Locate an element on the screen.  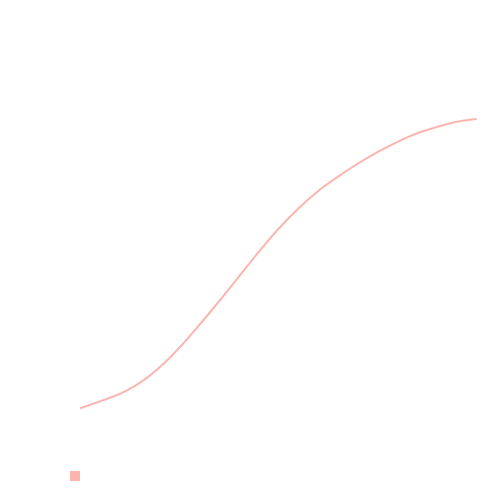
legend is located at coordinates (78, 475).